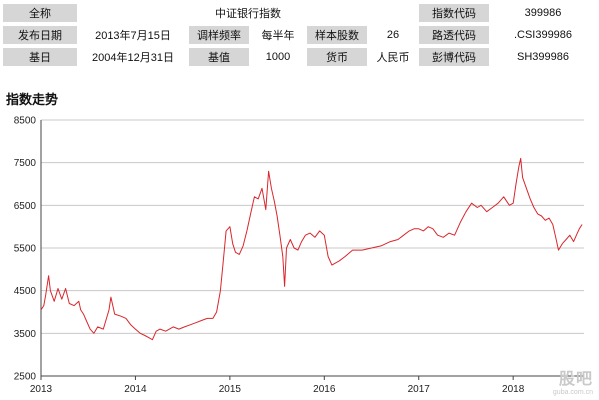 Image resolution: width=599 pixels, height=400 pixels. What do you see at coordinates (40, 35) in the screenshot?
I see `release-date-label: 发布日期` at bounding box center [40, 35].